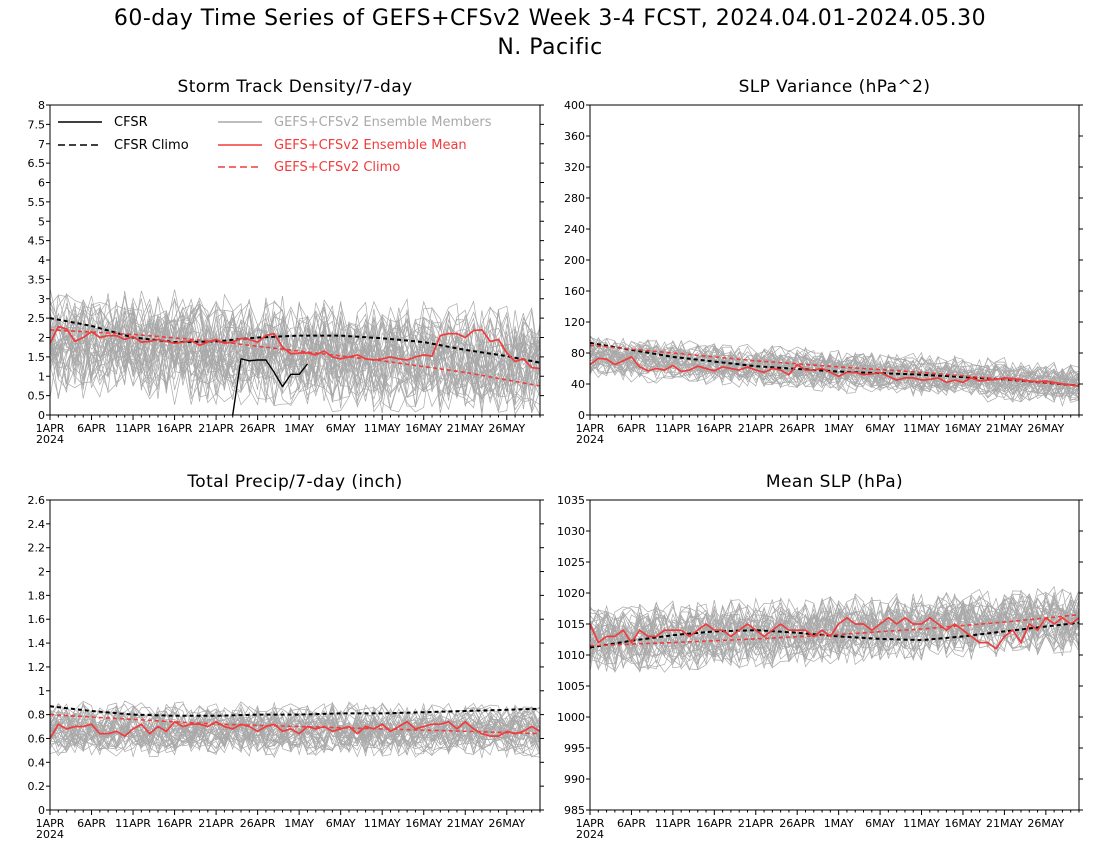 The height and width of the screenshot is (850, 1100). Describe the element at coordinates (835, 87) in the screenshot. I see `panel-title: SLP Variance (hPa^2)` at that location.